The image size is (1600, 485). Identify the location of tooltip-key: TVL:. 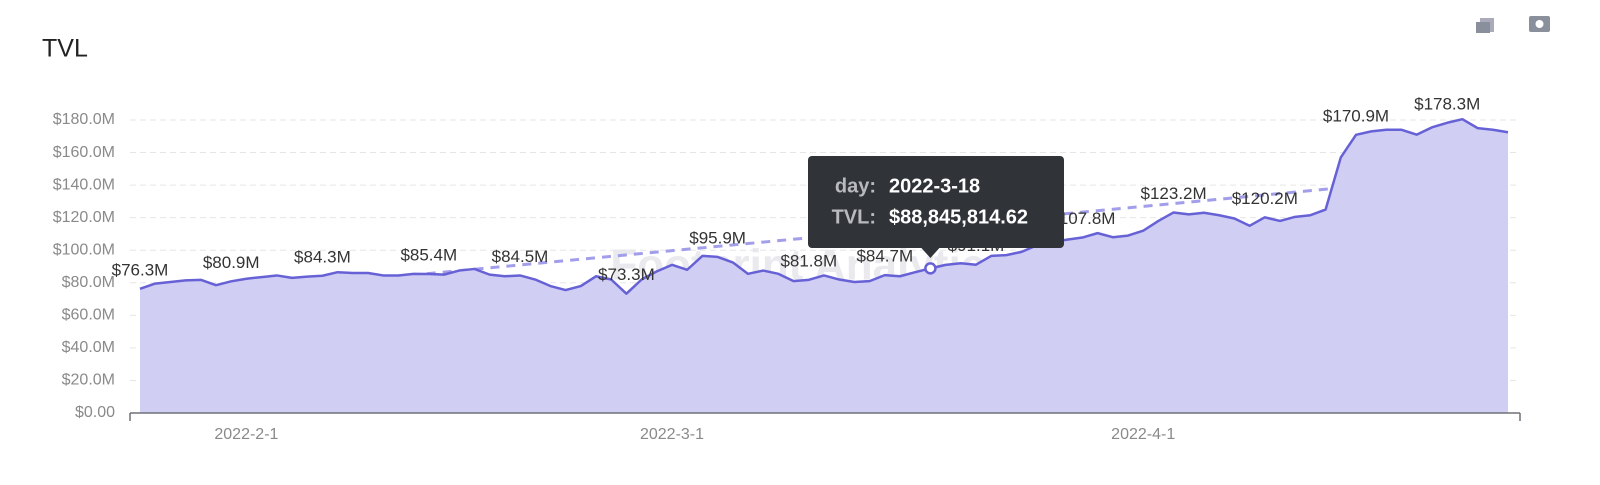
(854, 217).